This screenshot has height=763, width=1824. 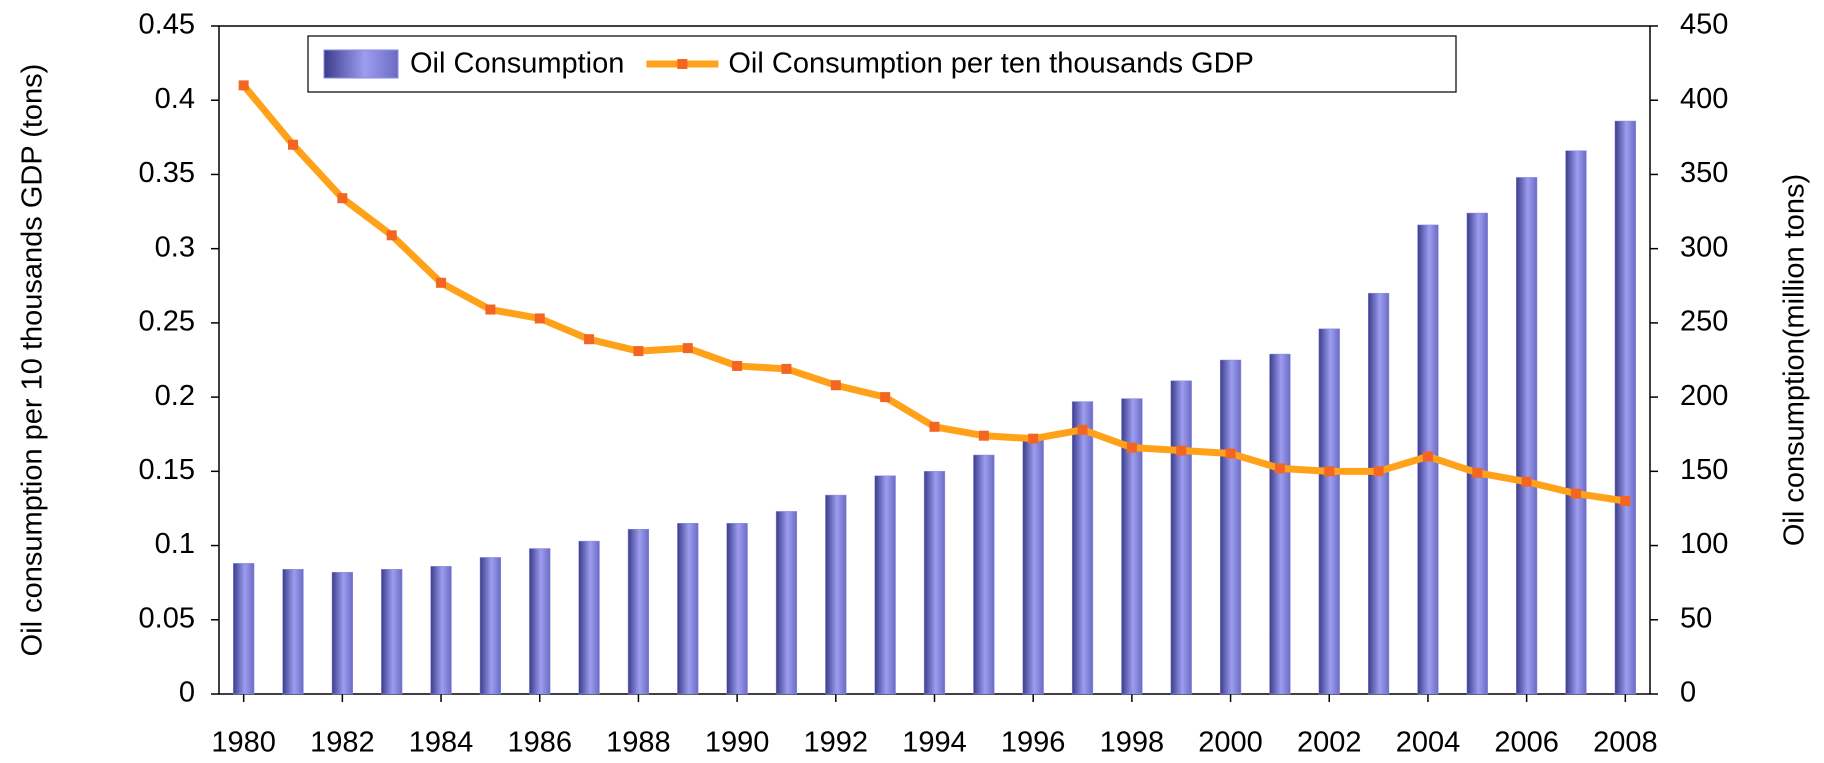 What do you see at coordinates (175, 247) in the screenshot?
I see `y-tick-label: 0.3` at bounding box center [175, 247].